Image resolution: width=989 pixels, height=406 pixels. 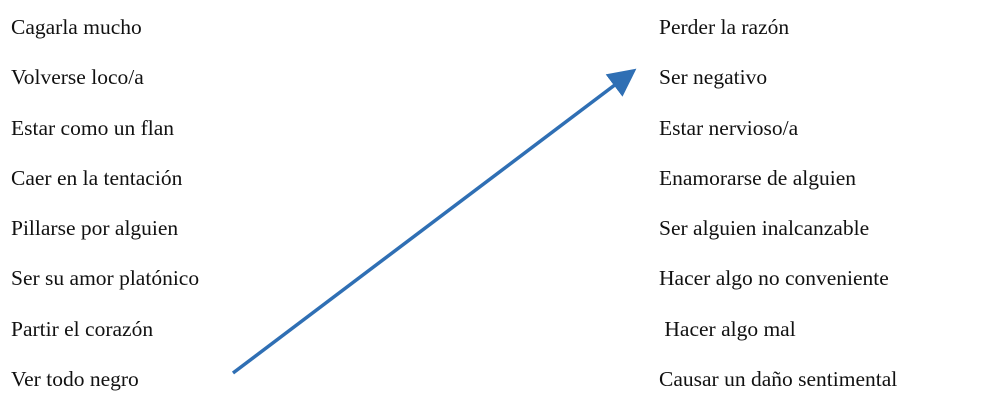 I want to click on expression-item: Partir el corazón, so click(x=82, y=328).